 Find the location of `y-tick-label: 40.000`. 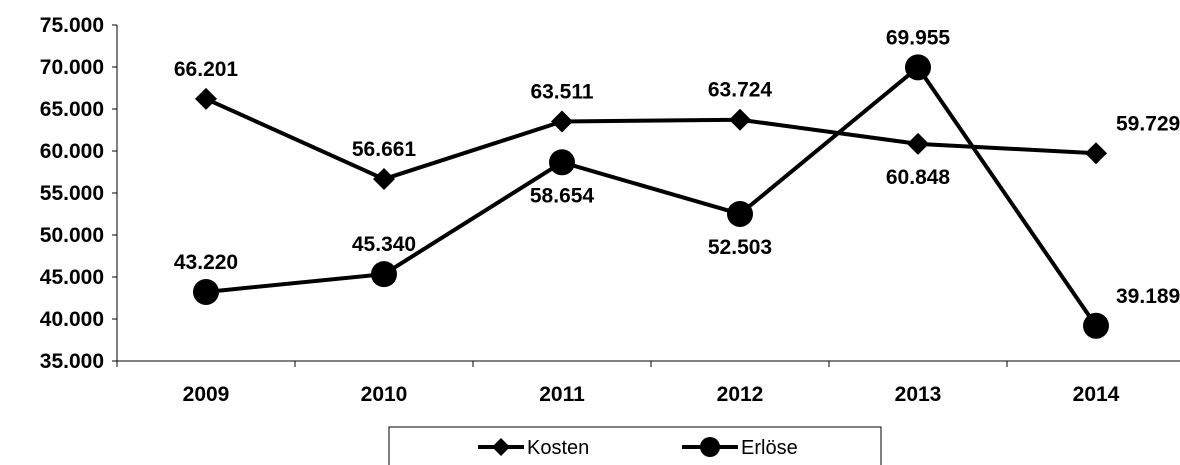

y-tick-label: 40.000 is located at coordinates (72, 319).